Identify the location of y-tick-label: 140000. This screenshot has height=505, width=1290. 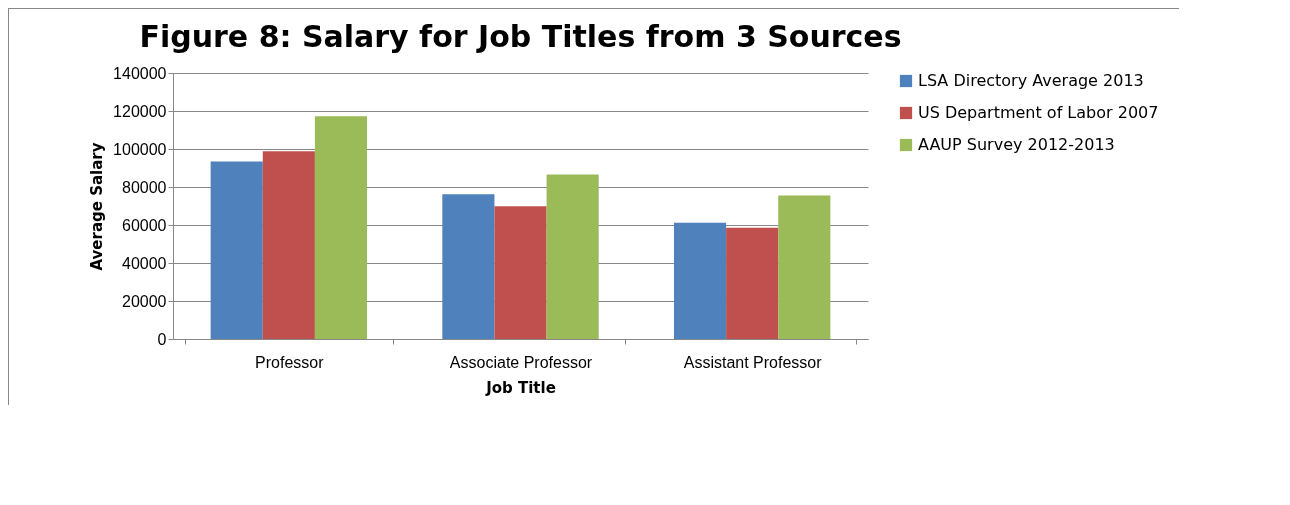
(140, 73).